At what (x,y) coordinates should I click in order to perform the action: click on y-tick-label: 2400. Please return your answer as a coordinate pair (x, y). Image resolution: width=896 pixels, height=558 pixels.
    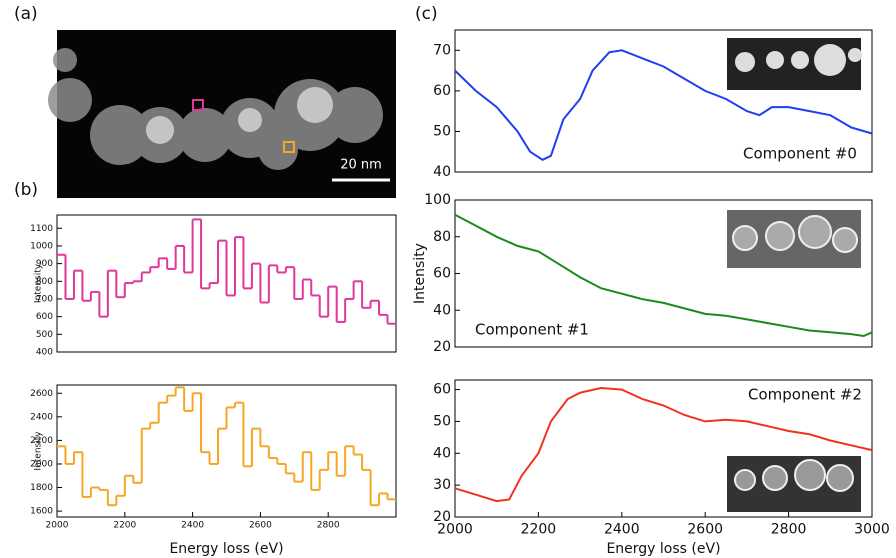
    Looking at the image, I should click on (41, 417).